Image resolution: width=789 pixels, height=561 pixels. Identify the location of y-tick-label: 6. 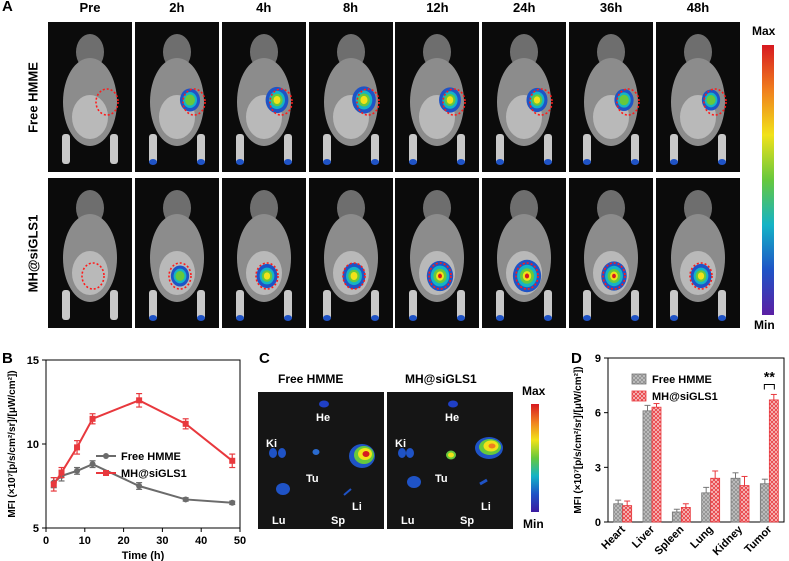
(598, 414).